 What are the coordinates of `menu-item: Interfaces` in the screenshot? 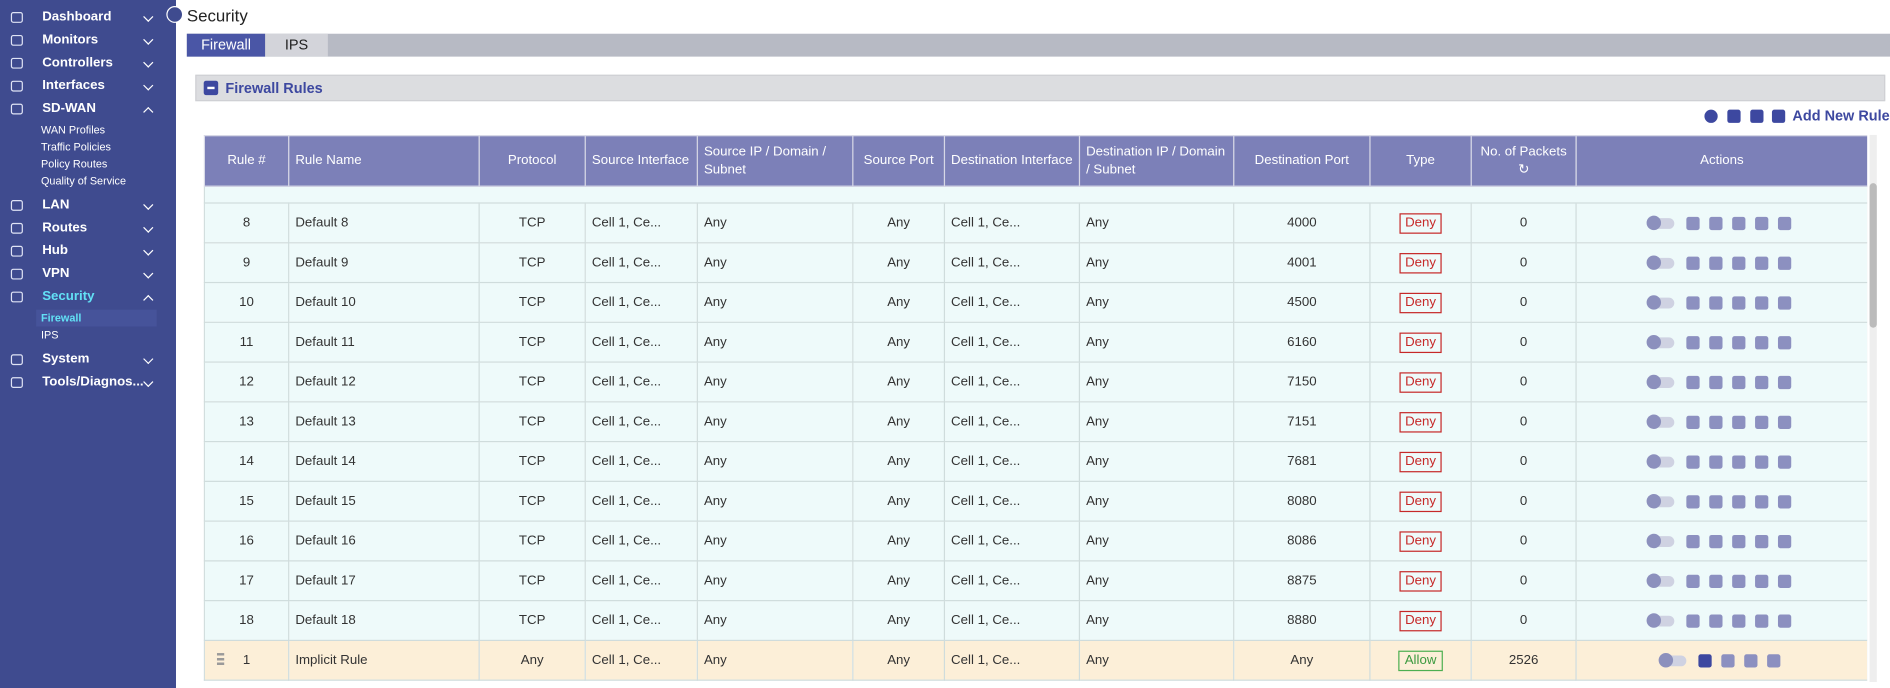 It's located at (88, 86).